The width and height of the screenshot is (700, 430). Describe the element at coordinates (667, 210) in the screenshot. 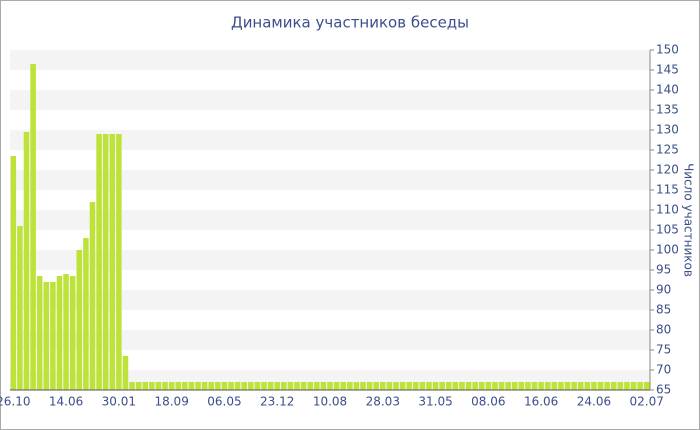

I see `y-tick-label: 110` at that location.